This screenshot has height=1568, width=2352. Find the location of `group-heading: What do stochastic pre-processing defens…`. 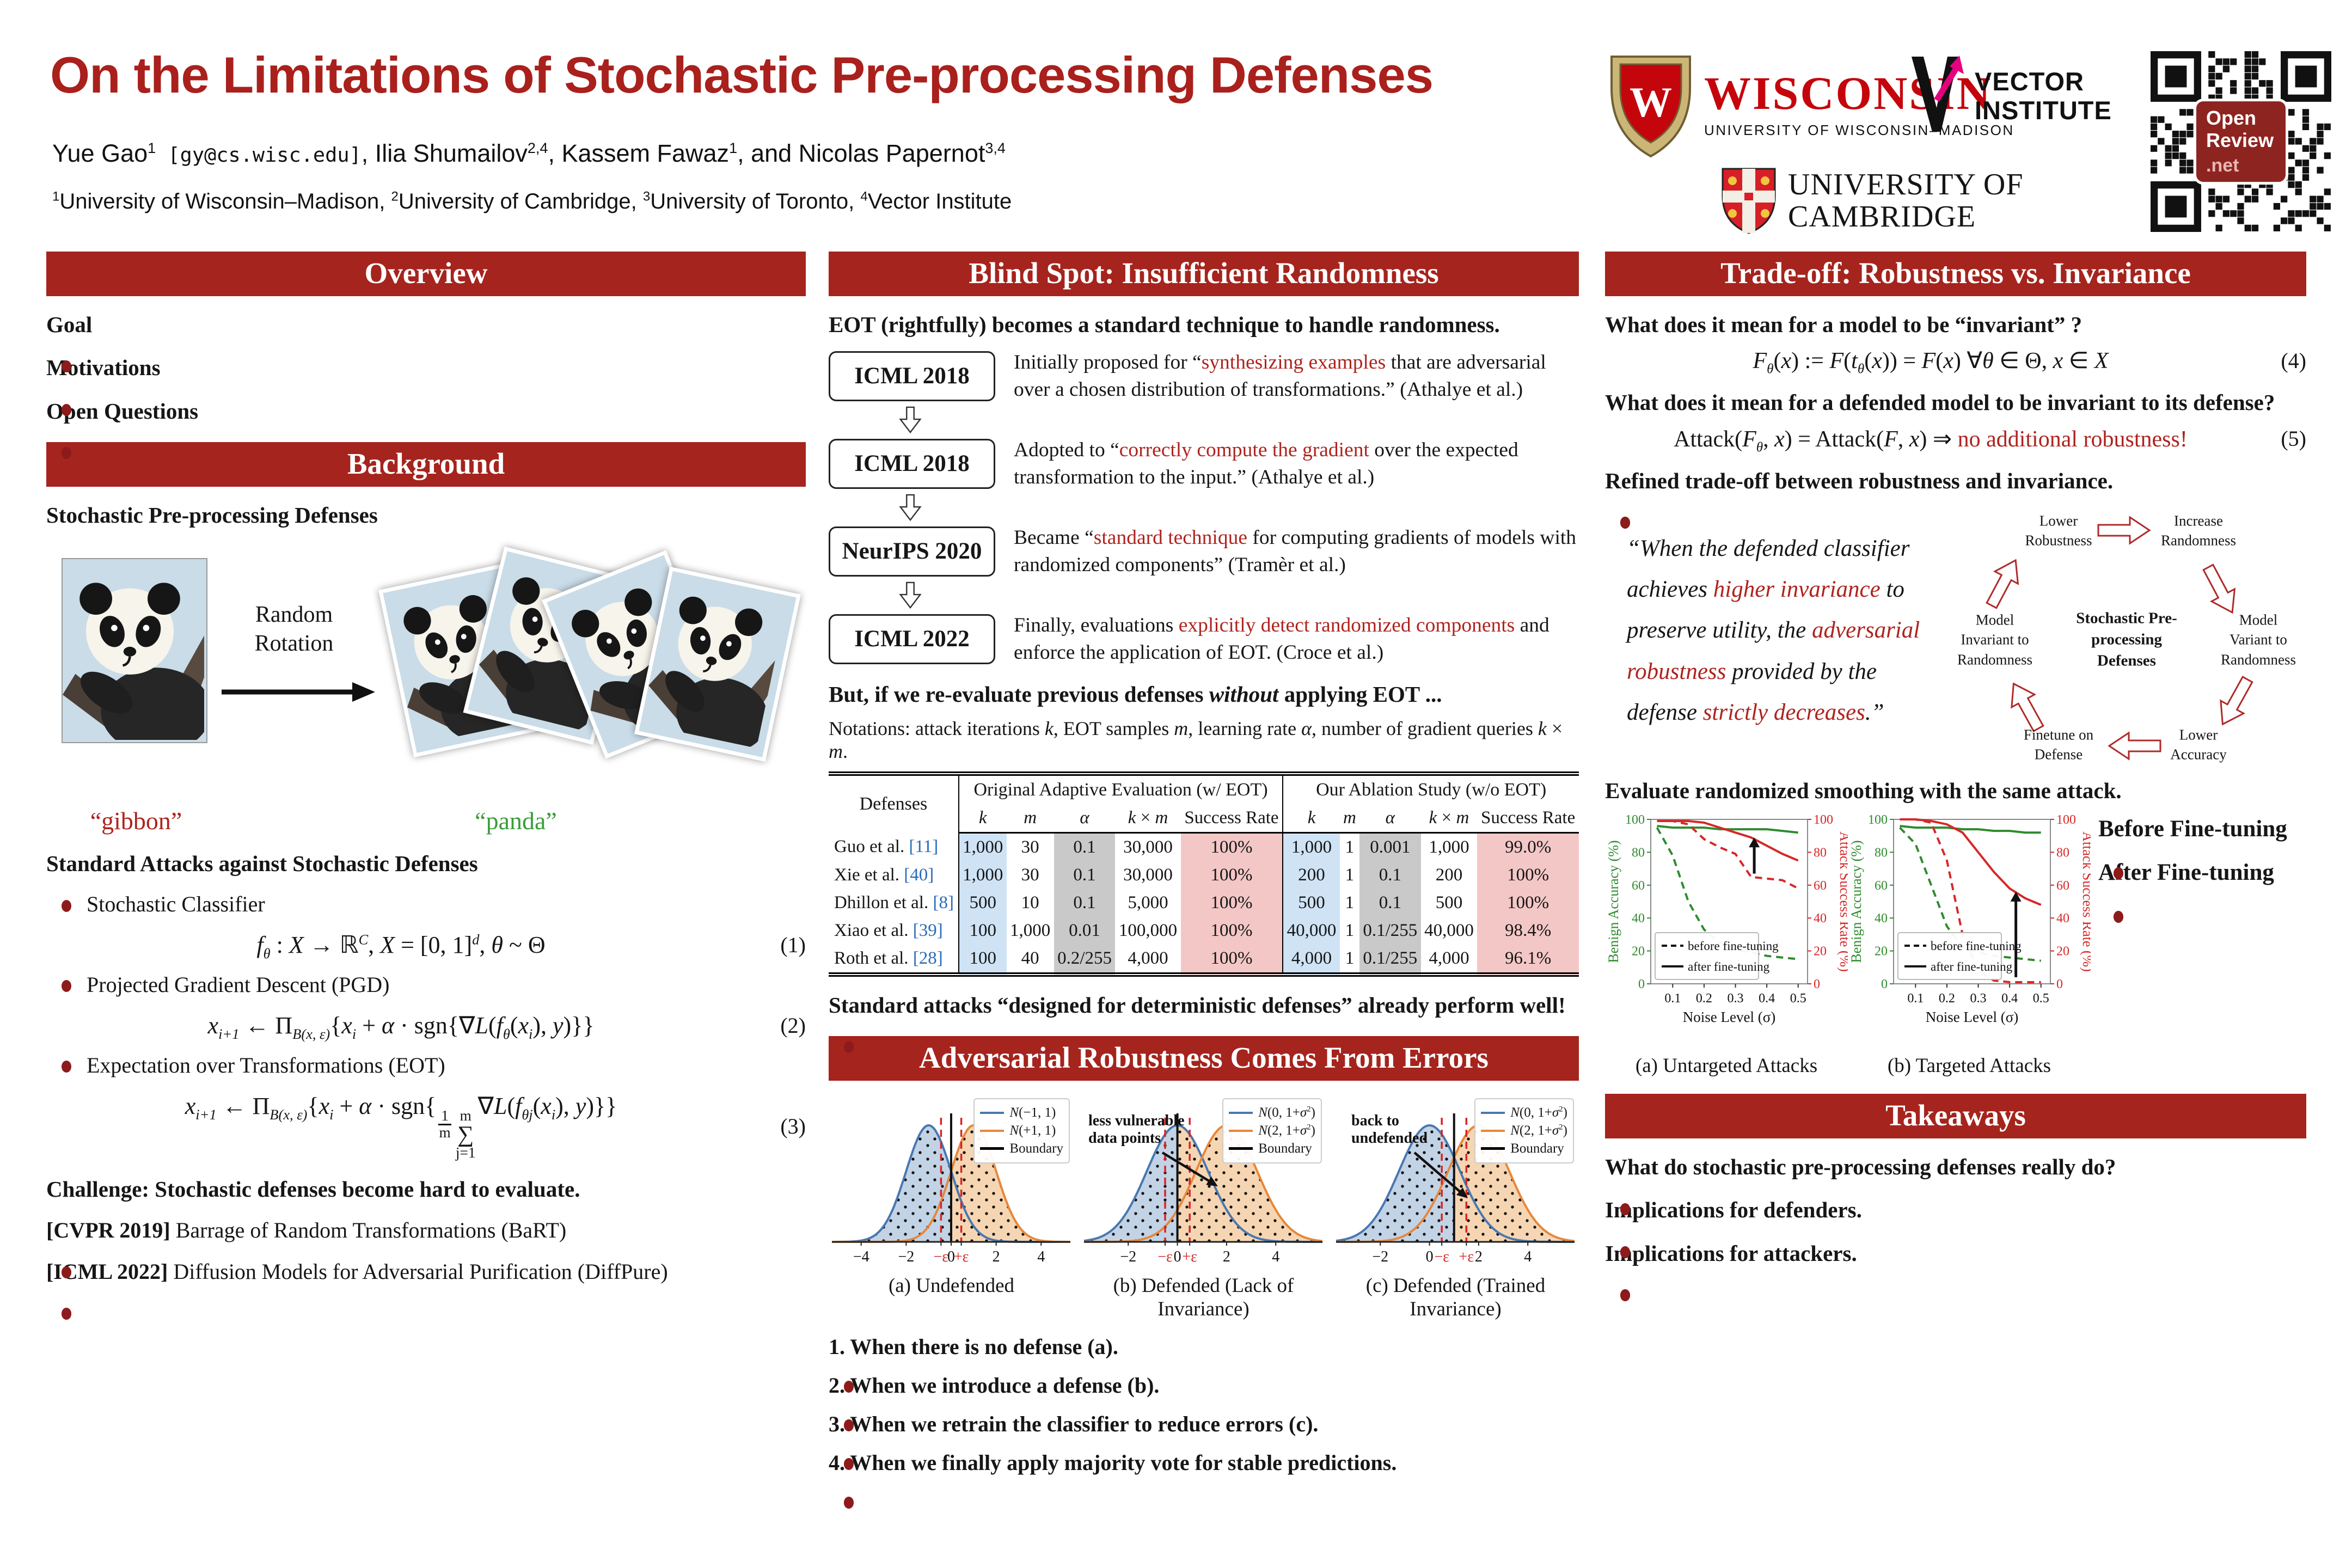

group-heading: What do stochastic pre-processing defens… is located at coordinates (1860, 1167).